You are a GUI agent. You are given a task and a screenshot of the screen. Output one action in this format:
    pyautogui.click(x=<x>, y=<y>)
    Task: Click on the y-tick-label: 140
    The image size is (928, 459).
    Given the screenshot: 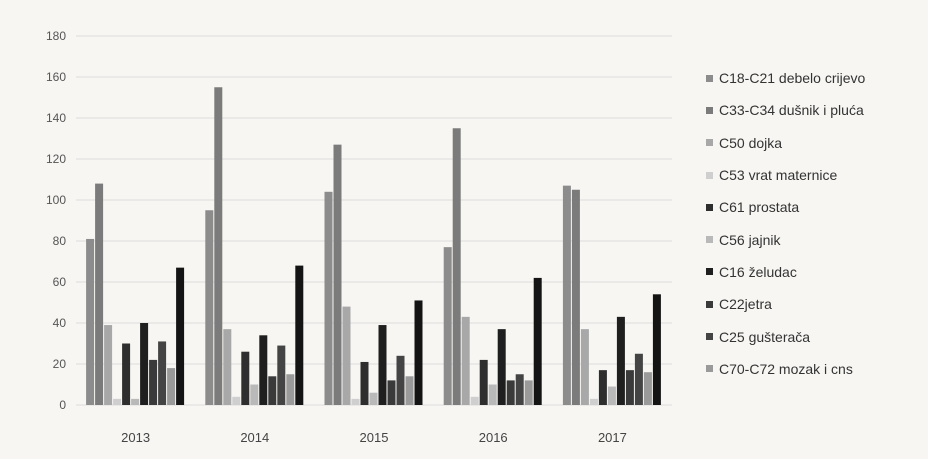 What is the action you would take?
    pyautogui.click(x=56, y=118)
    